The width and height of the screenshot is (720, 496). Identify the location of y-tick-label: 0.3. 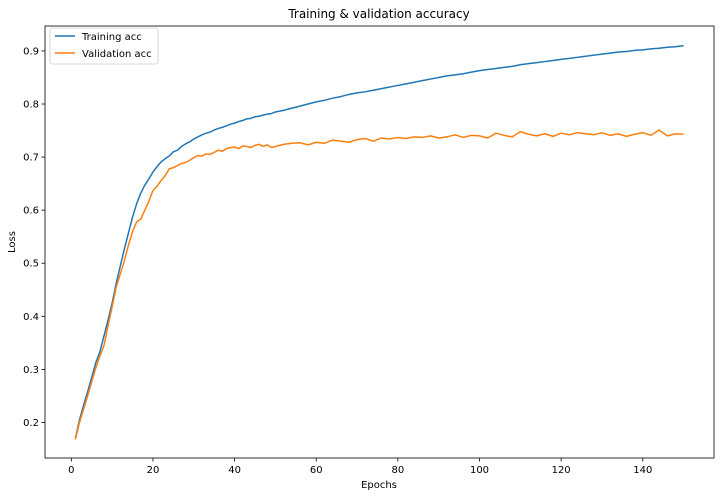
(31, 370).